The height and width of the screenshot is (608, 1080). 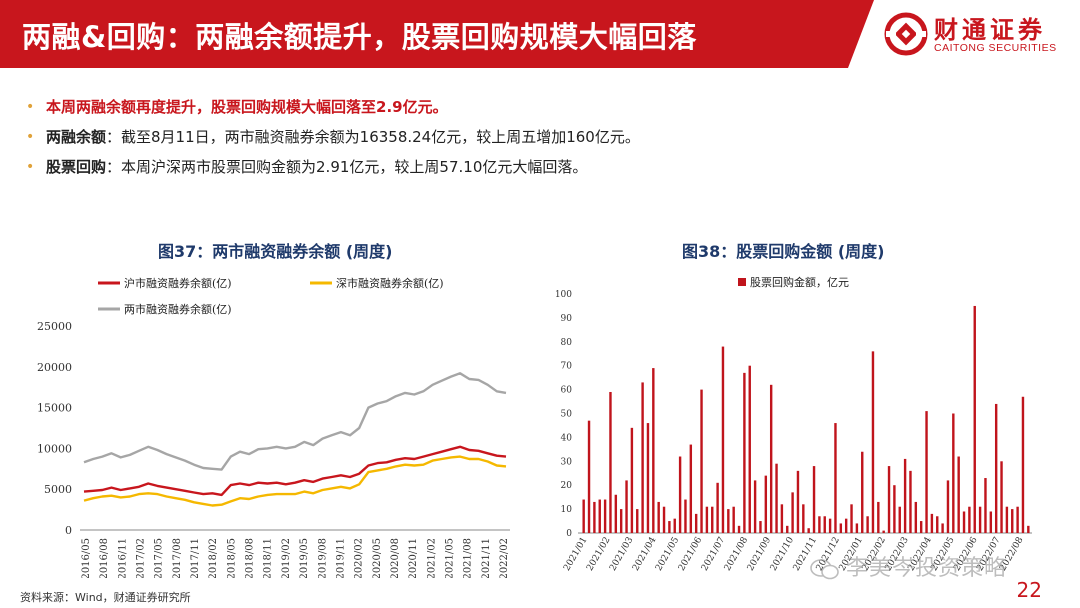 I want to click on bullet-summary: • 本周两融余额再度提升，股票回购规模大幅回落至2.9亿元。, so click(x=332, y=107).